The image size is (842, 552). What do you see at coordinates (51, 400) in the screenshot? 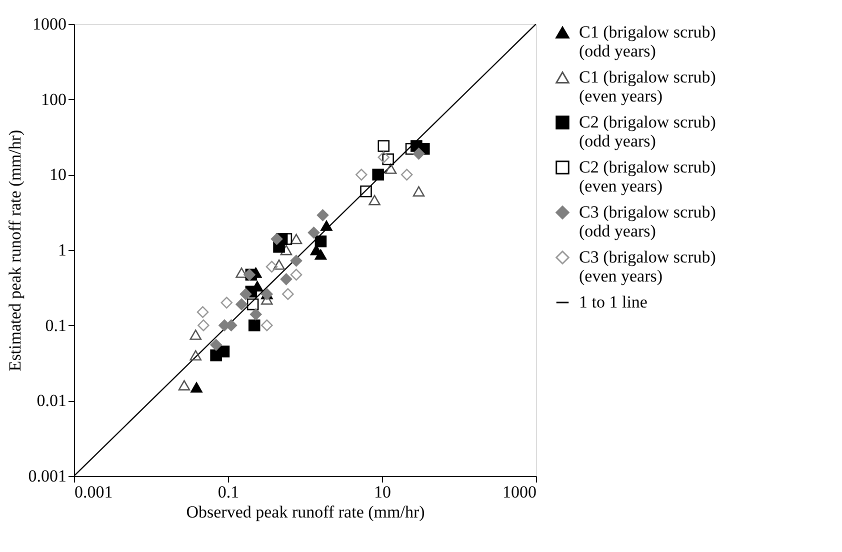
I see `y-tick-label: 0.01` at bounding box center [51, 400].